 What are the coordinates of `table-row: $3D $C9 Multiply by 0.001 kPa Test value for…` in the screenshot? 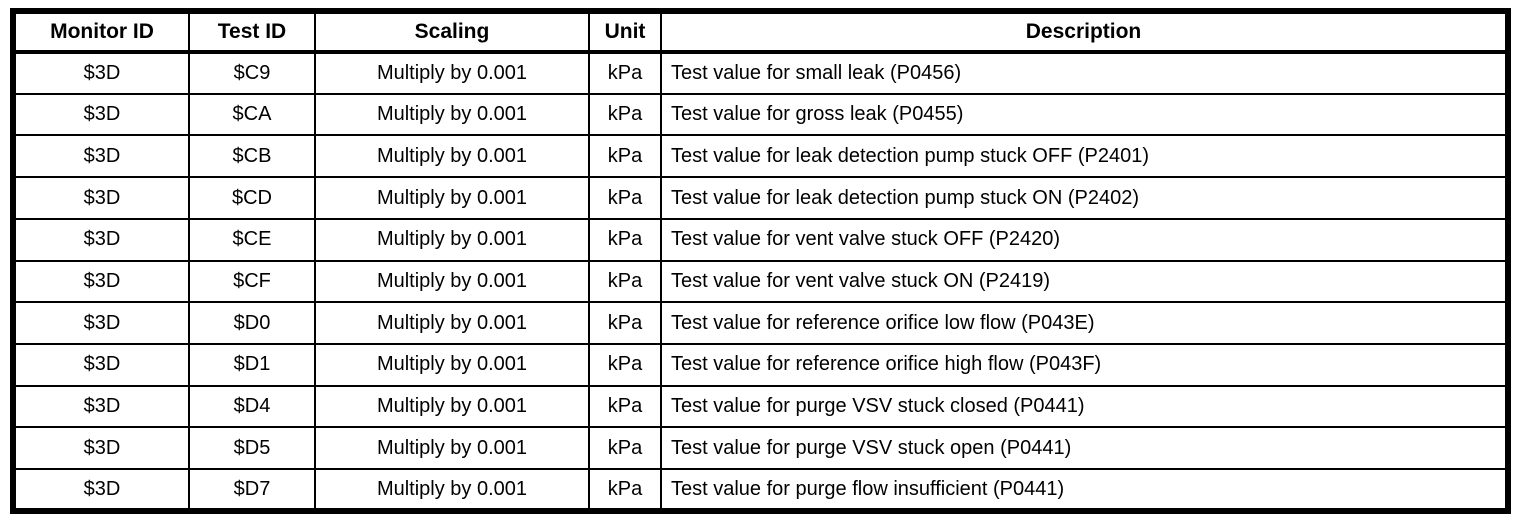 It's located at (760, 73).